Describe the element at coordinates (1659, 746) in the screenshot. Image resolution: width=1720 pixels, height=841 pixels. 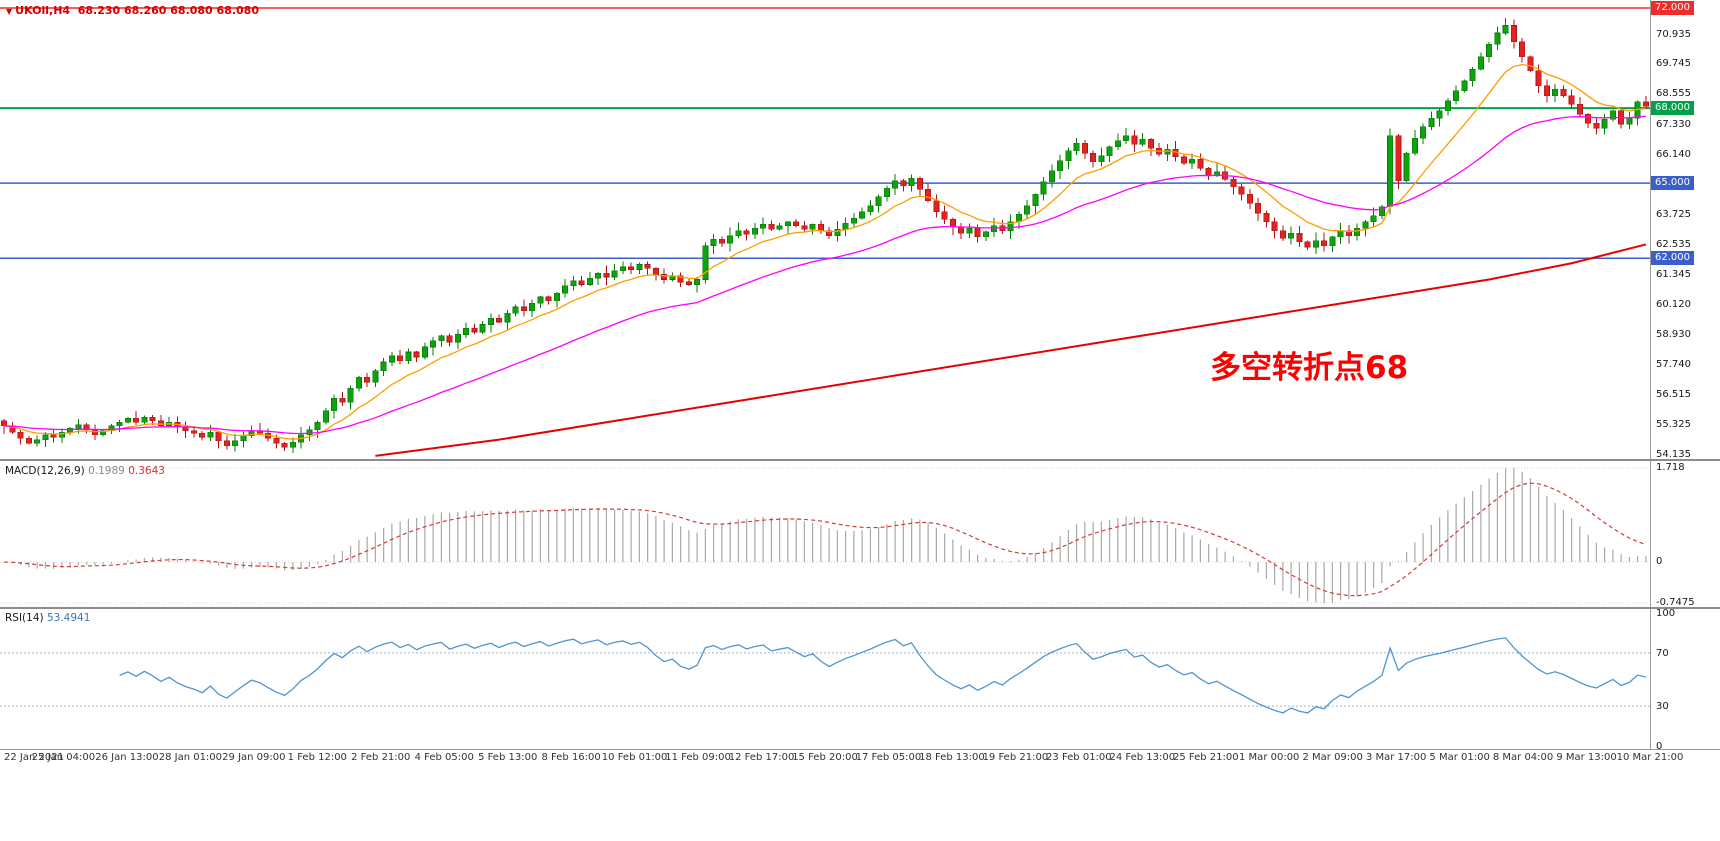
I see `rsi-scale-tick: 0` at that location.